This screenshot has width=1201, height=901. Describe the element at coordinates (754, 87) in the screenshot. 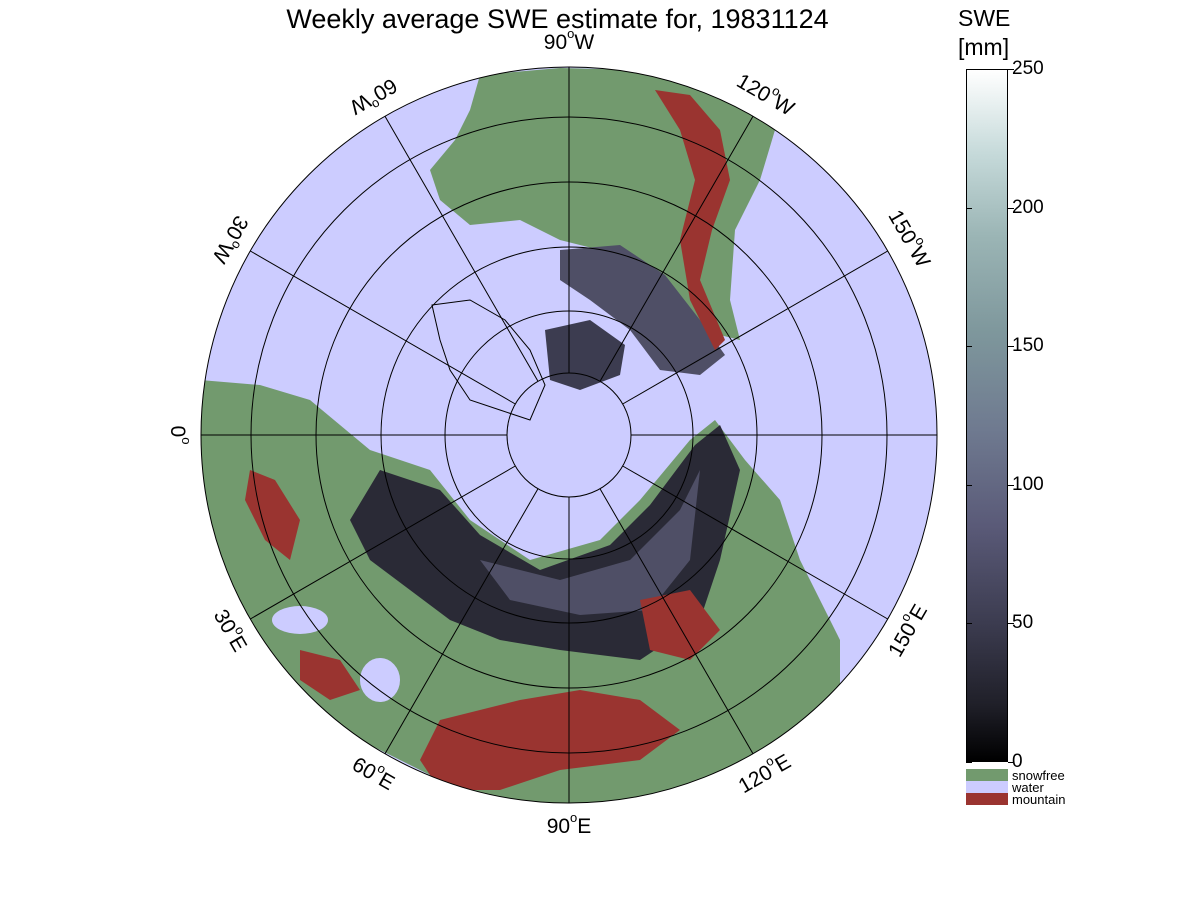

I see `longitude-value: 120` at that location.